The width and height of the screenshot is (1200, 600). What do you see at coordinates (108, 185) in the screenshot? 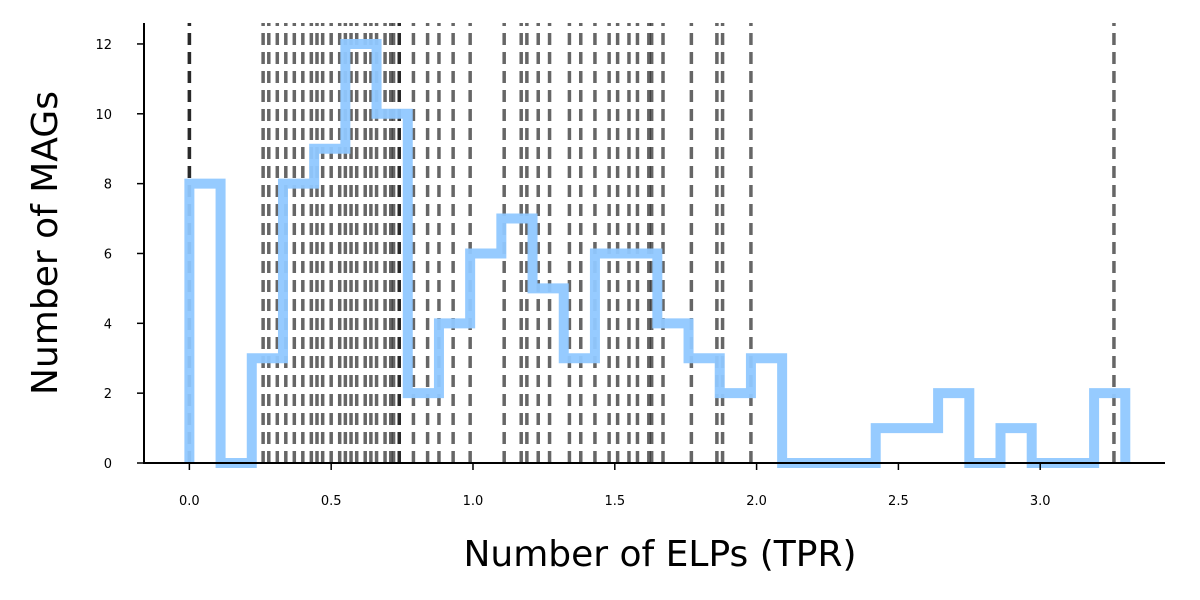
I see `y-tick-label: 8` at bounding box center [108, 185].